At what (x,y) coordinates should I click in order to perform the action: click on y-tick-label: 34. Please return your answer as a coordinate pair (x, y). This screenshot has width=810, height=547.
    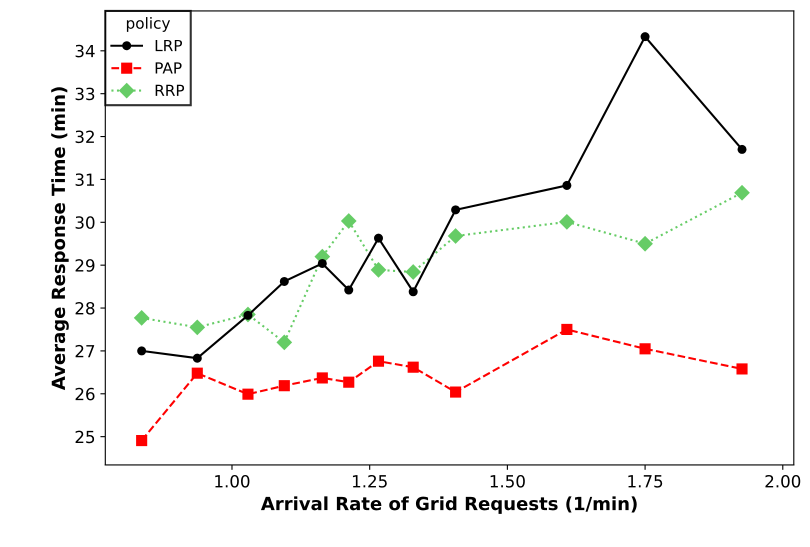
    Looking at the image, I should click on (85, 51).